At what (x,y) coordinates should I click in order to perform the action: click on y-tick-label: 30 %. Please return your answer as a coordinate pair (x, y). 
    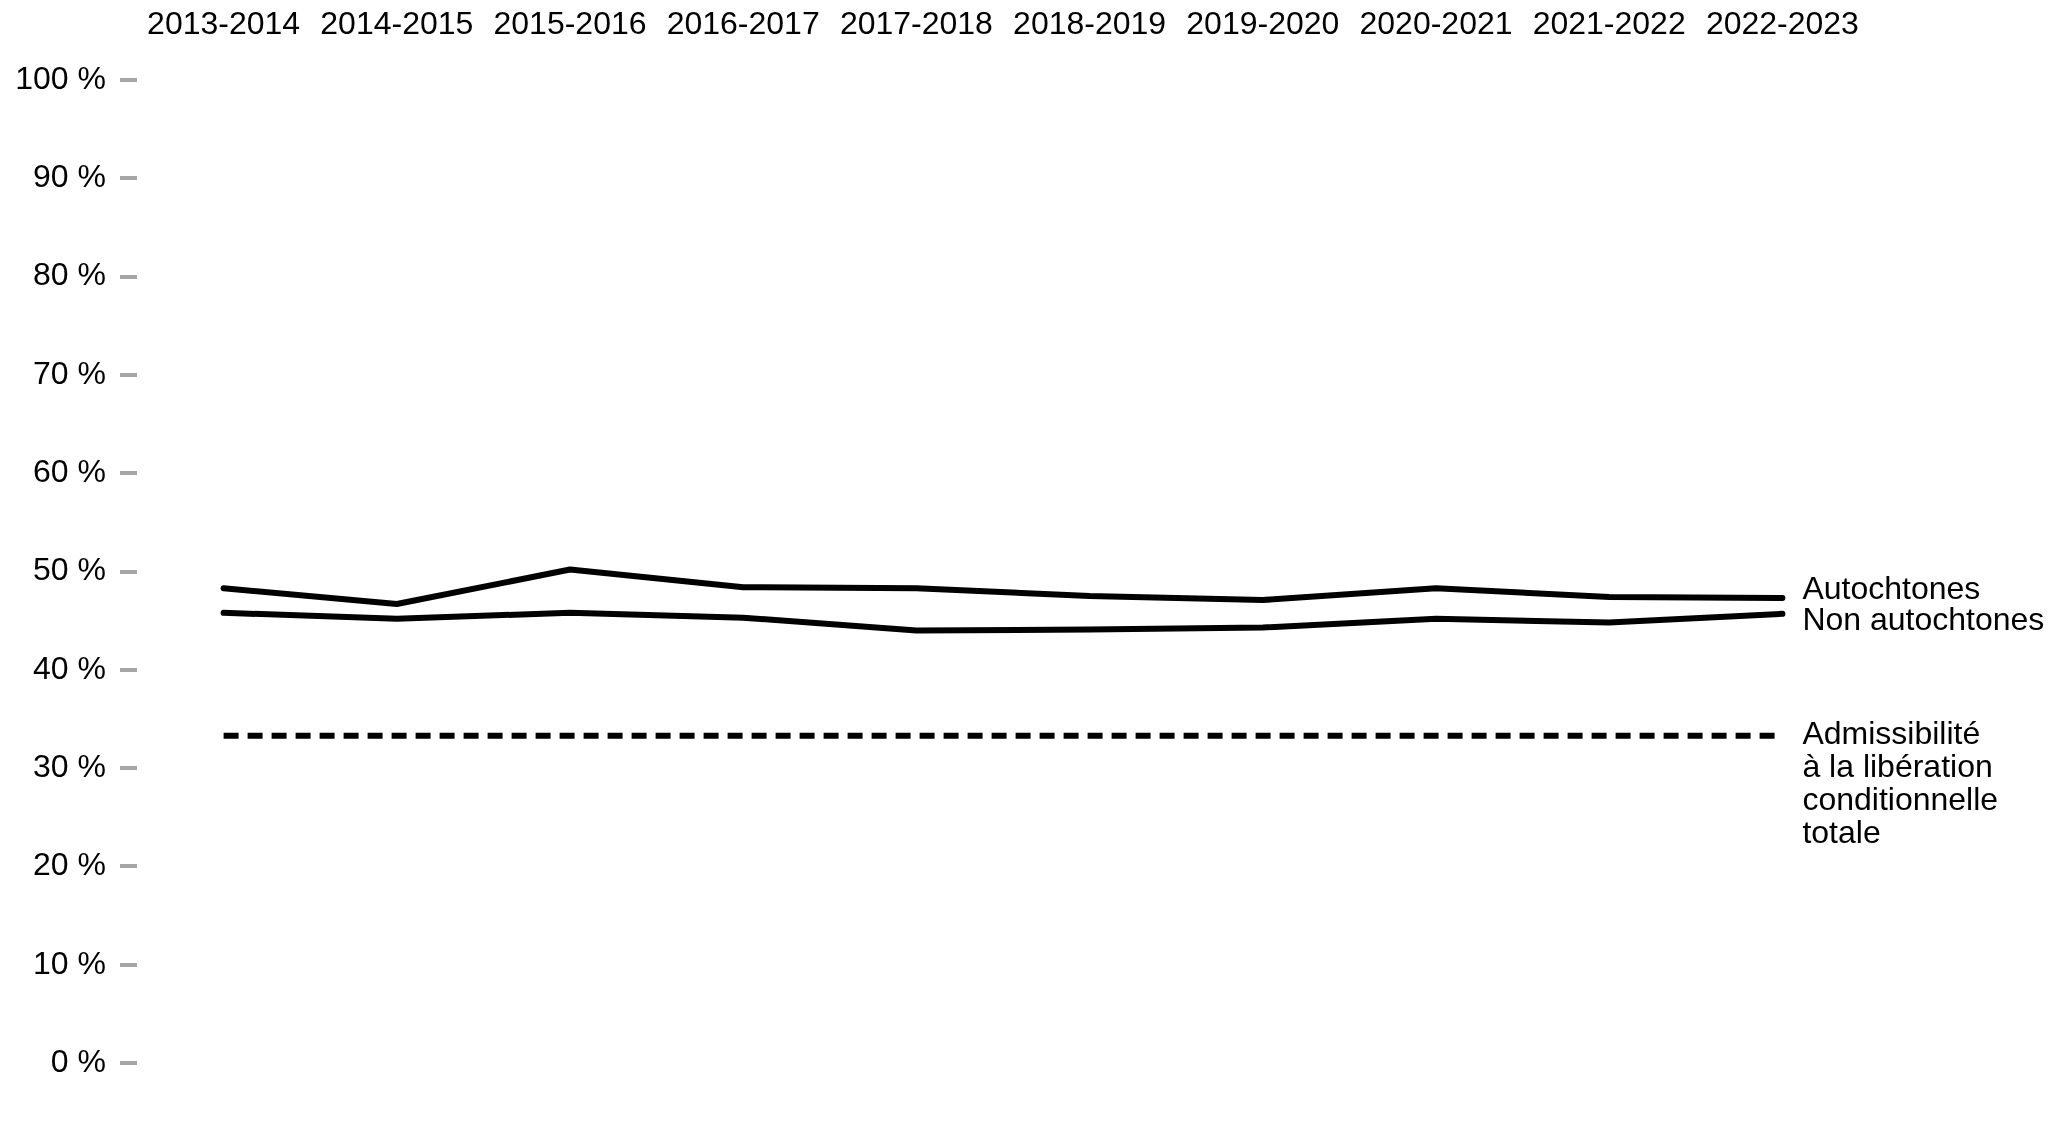
    Looking at the image, I should click on (69, 765).